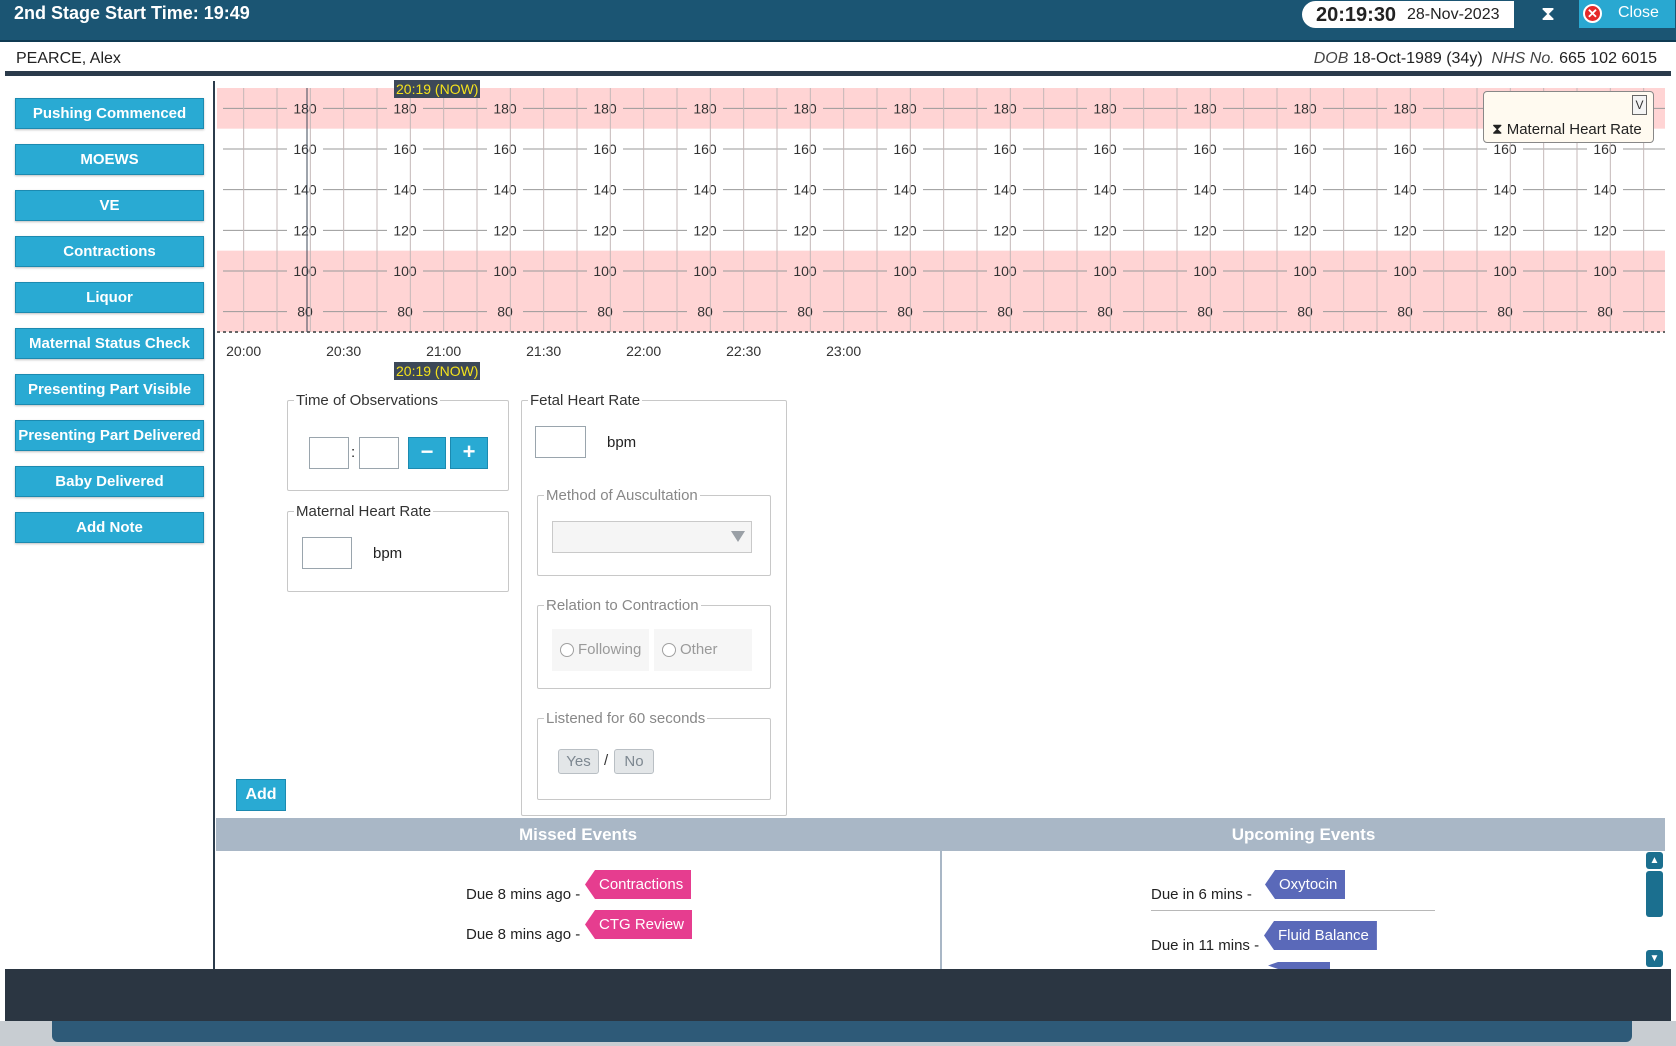  What do you see at coordinates (109, 435) in the screenshot?
I see `presenting-part-delivered-button: Presenting Part Delivered` at bounding box center [109, 435].